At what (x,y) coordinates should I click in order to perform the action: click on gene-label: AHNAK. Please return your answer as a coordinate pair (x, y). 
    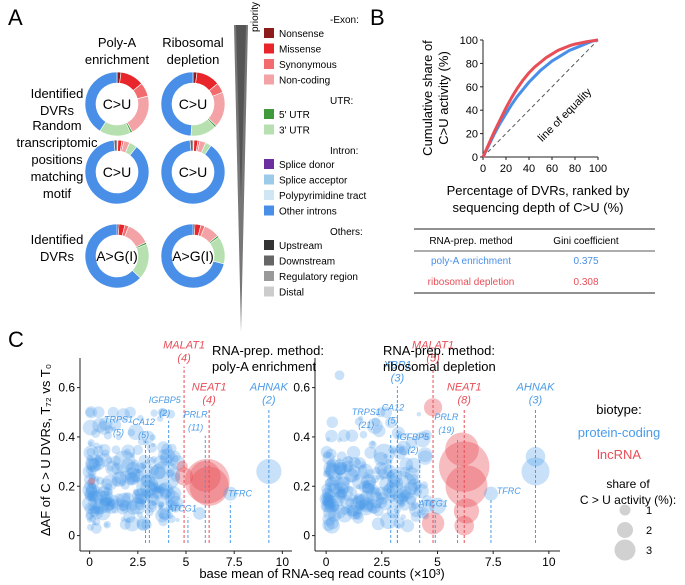
    Looking at the image, I should click on (269, 388).